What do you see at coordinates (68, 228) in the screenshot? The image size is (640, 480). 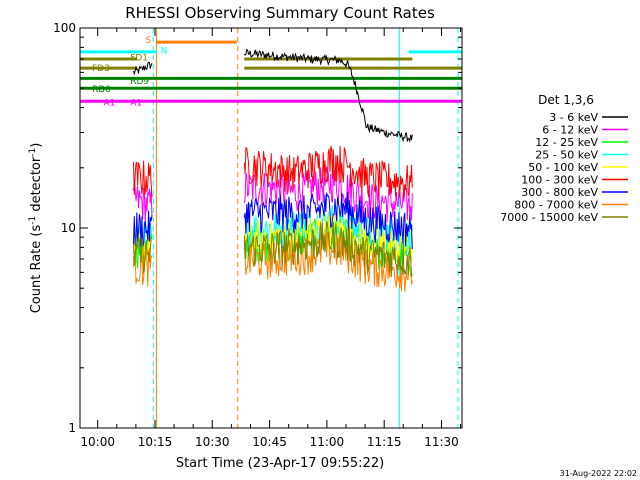 I see `y-tick-label-1: 10` at bounding box center [68, 228].